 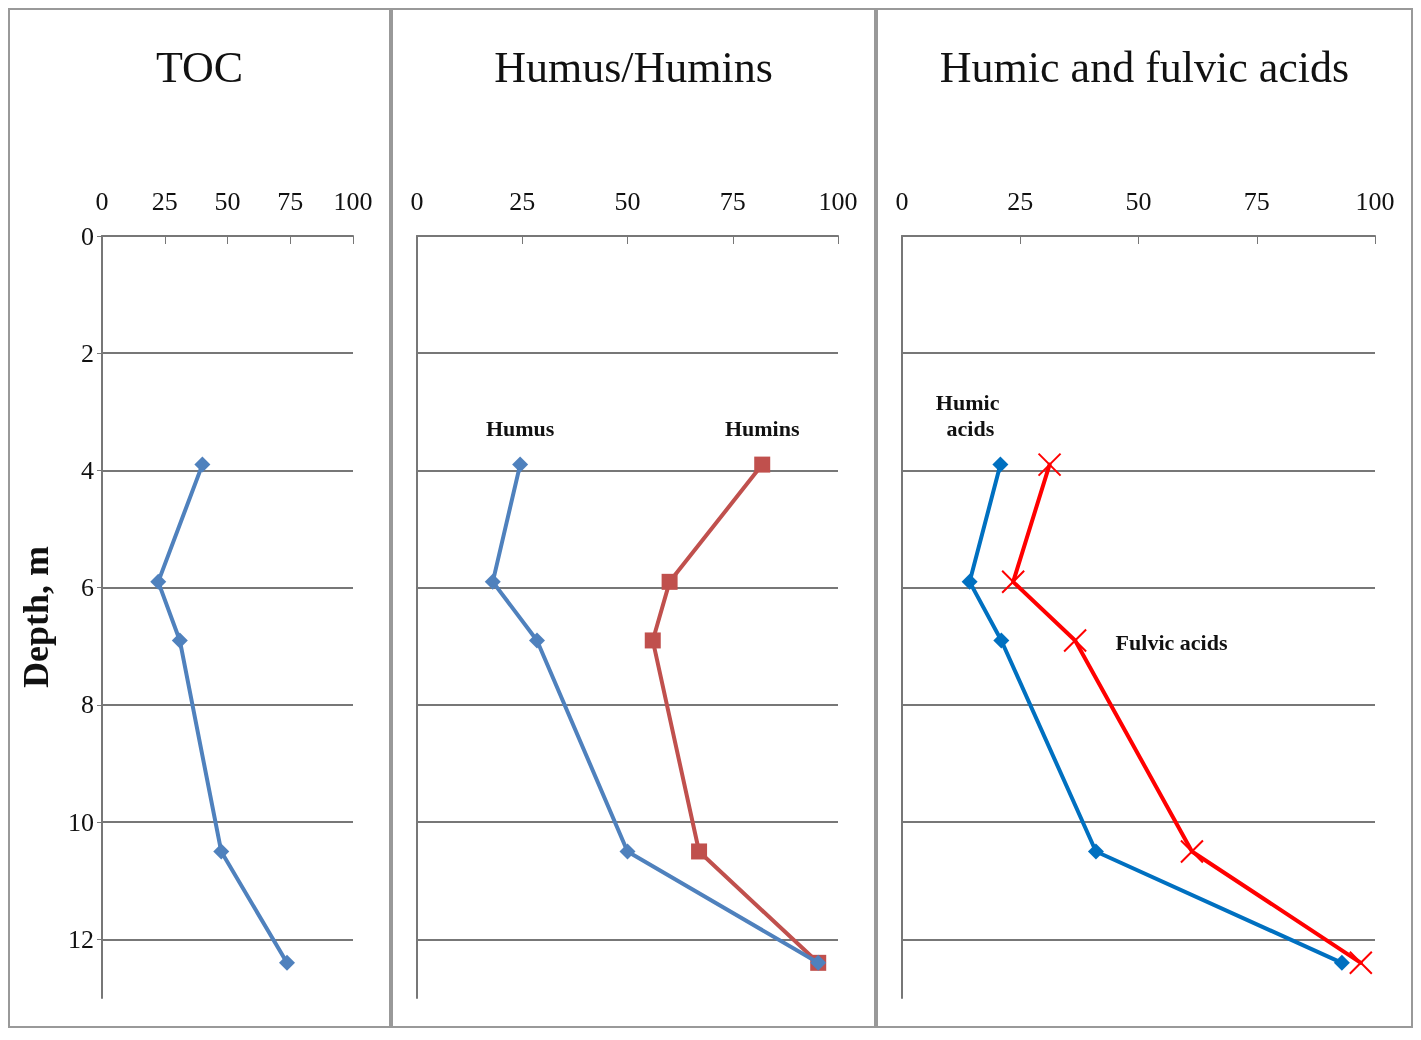 What do you see at coordinates (81, 939) in the screenshot?
I see `y-tick-label: 12` at bounding box center [81, 939].